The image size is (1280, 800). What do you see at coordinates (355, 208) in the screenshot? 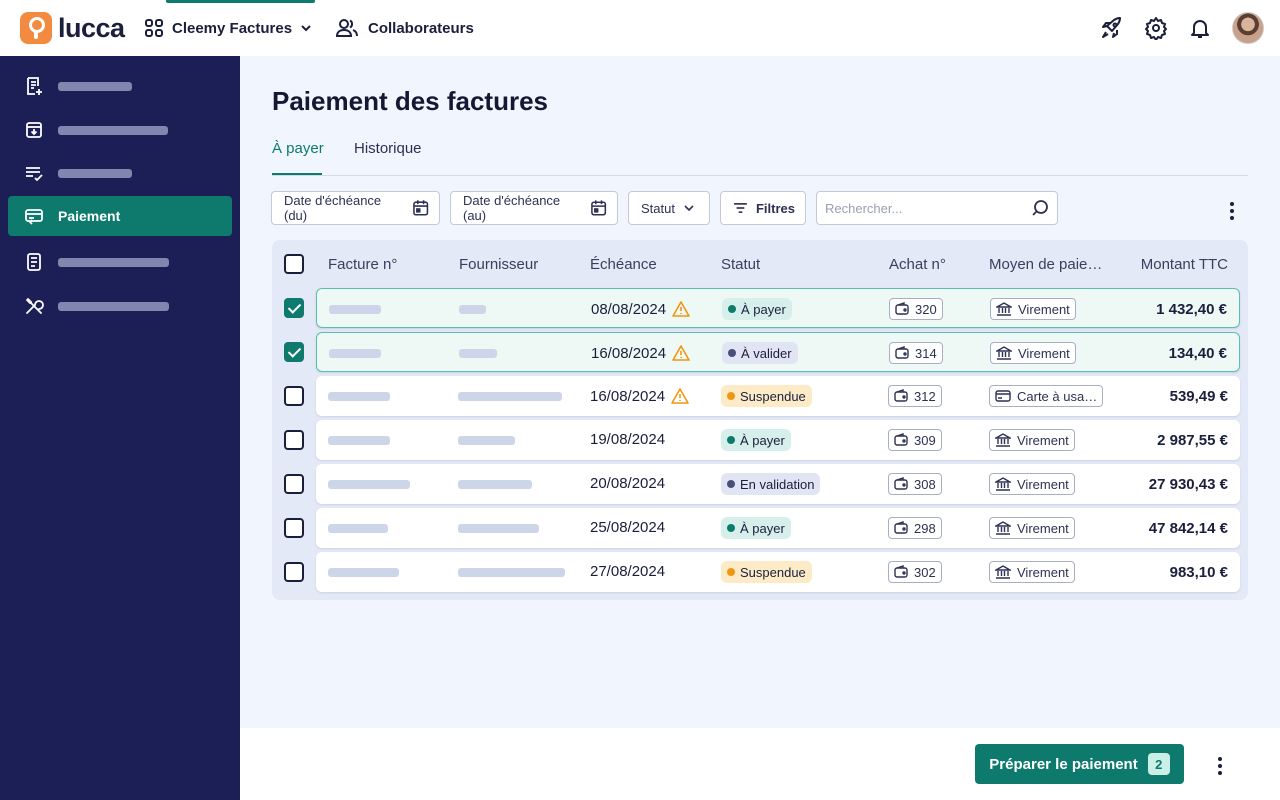
I see `due-date-from-filter: Date d'échéance (du)` at bounding box center [355, 208].